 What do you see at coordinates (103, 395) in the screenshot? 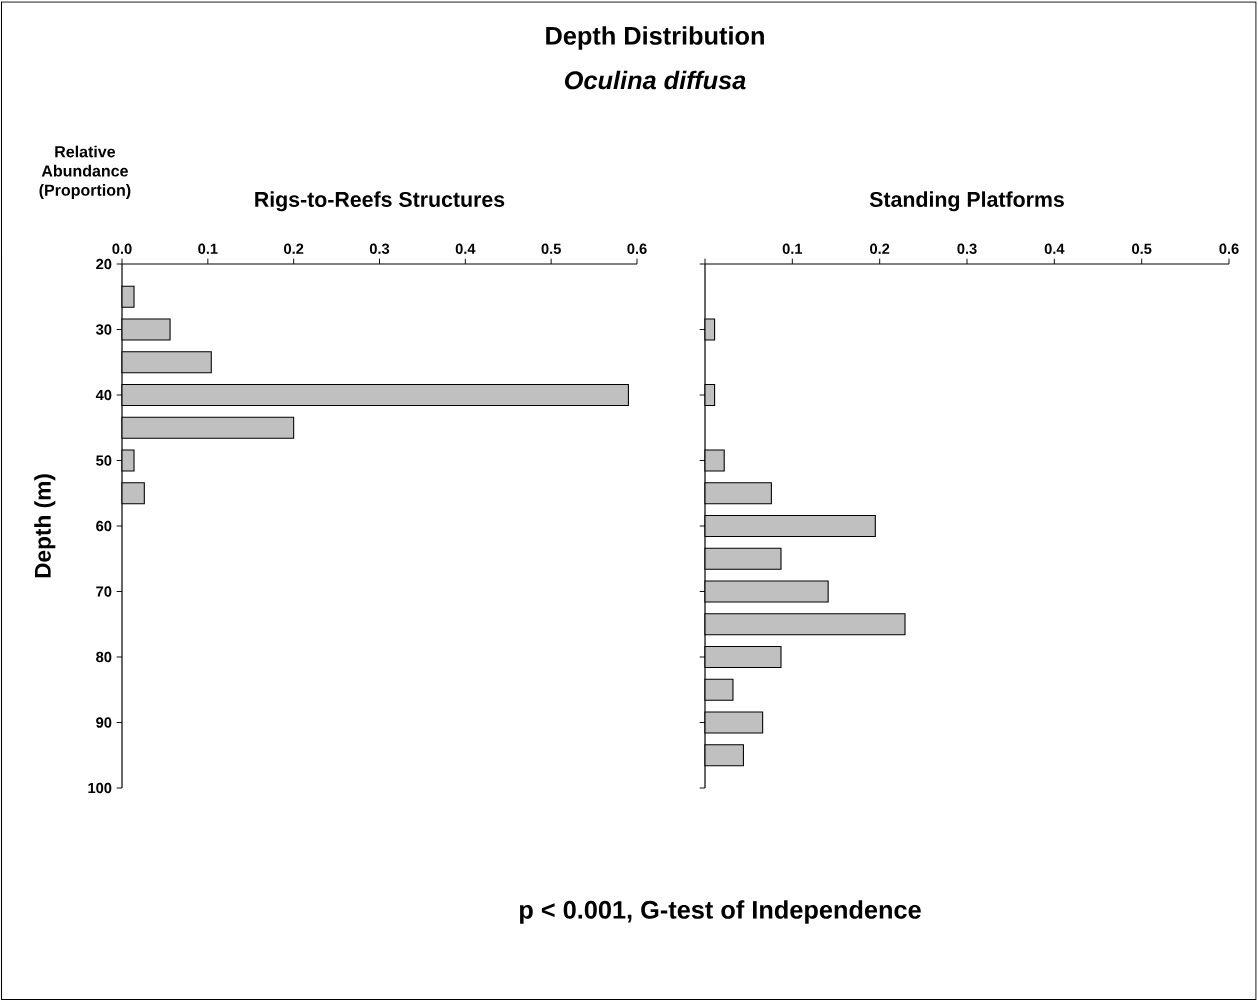
I see `y-tick-label: 40` at bounding box center [103, 395].